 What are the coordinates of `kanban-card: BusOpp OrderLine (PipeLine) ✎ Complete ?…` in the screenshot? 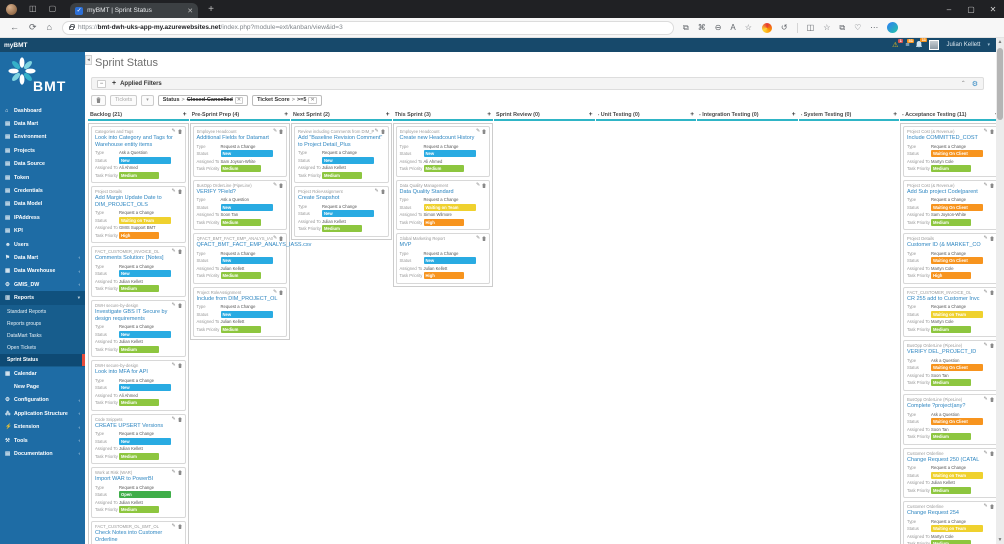 It's located at (949, 419).